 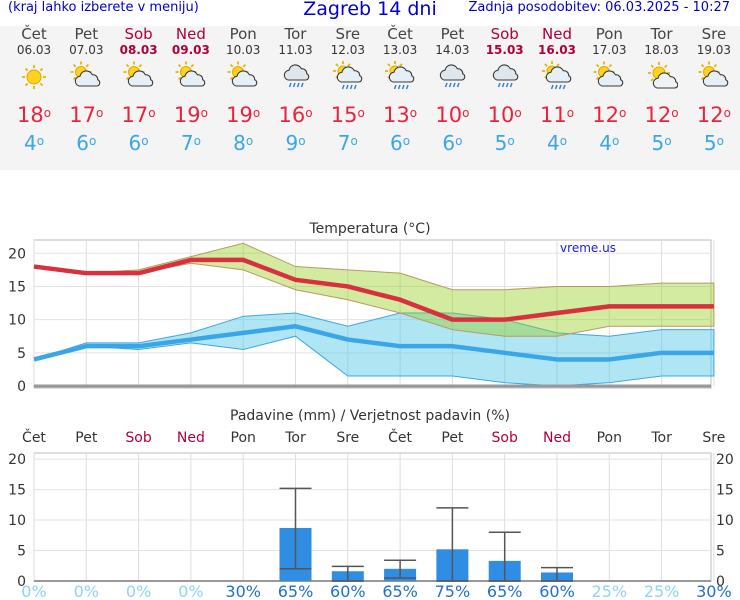 What do you see at coordinates (34, 115) in the screenshot?
I see `max-temperature: 18o` at bounding box center [34, 115].